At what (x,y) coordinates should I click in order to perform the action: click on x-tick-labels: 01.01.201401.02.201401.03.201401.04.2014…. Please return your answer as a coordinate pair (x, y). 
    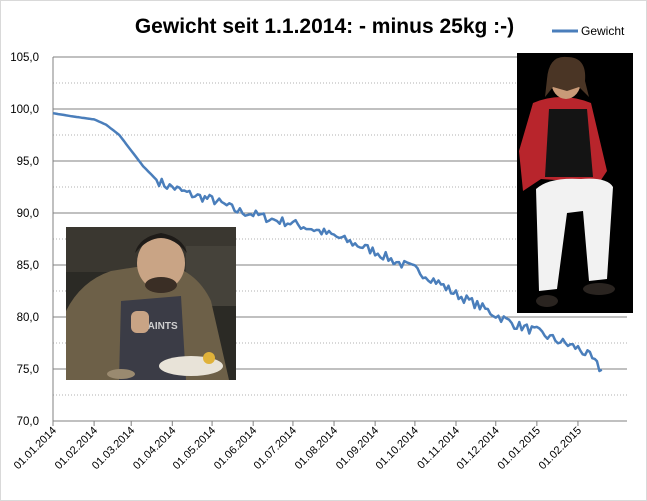
    Looking at the image, I should click on (298, 448).